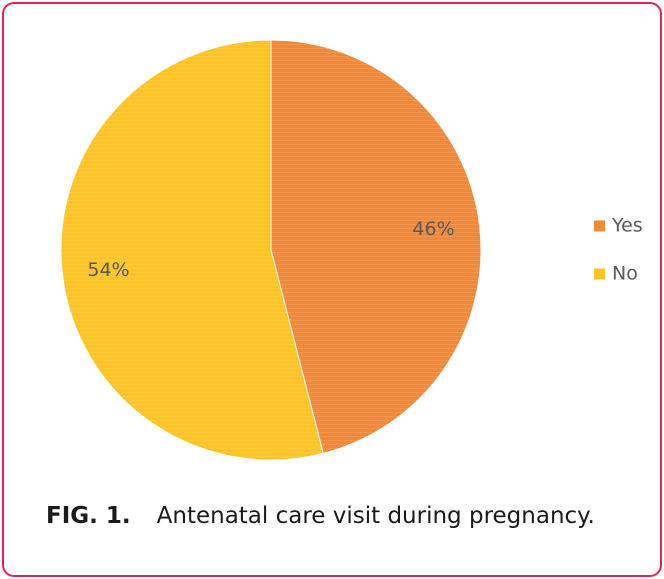 The width and height of the screenshot is (664, 579). Describe the element at coordinates (627, 226) in the screenshot. I see `legend-label-yes: Yes` at that location.